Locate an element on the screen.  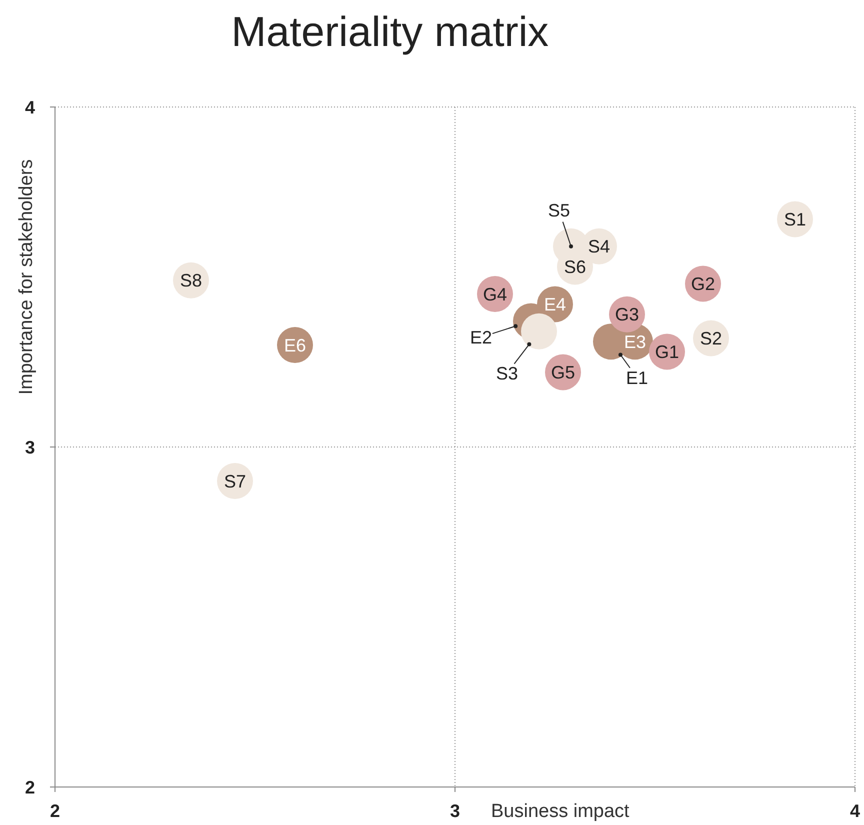
x-axis-title: Business impact is located at coordinates (560, 811).